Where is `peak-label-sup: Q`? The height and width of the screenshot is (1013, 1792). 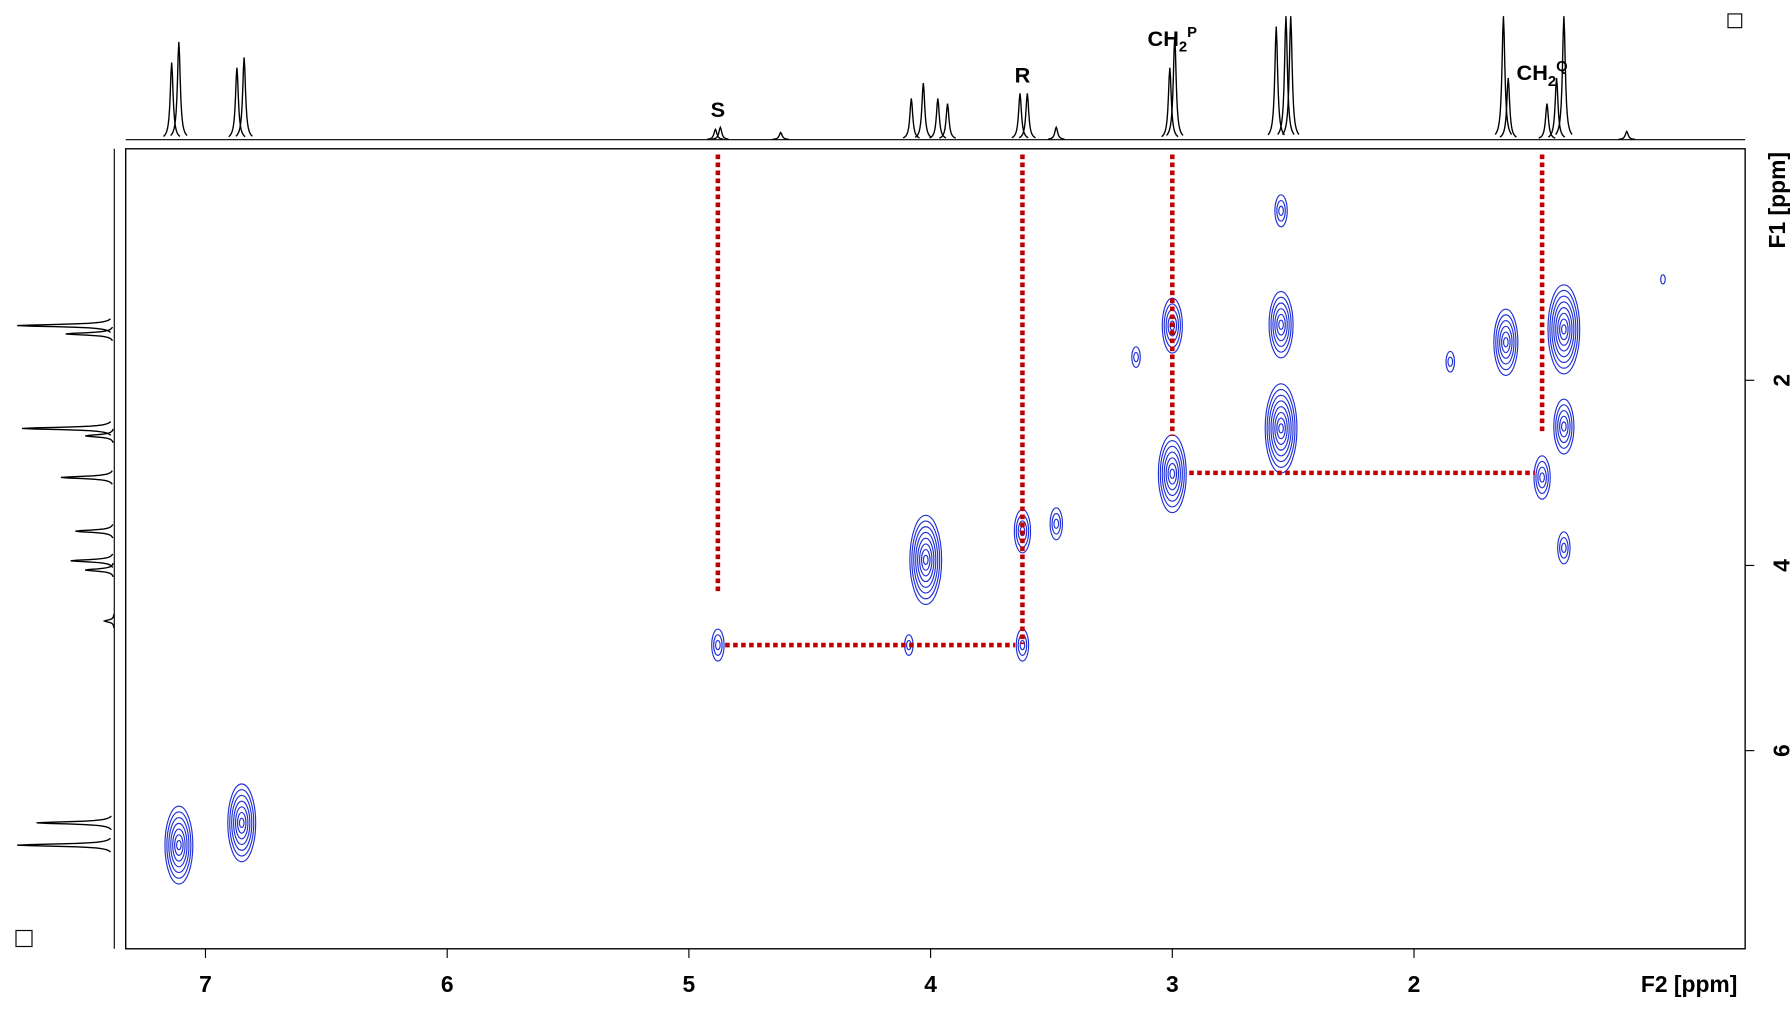 peak-label-sup: Q is located at coordinates (1562, 67).